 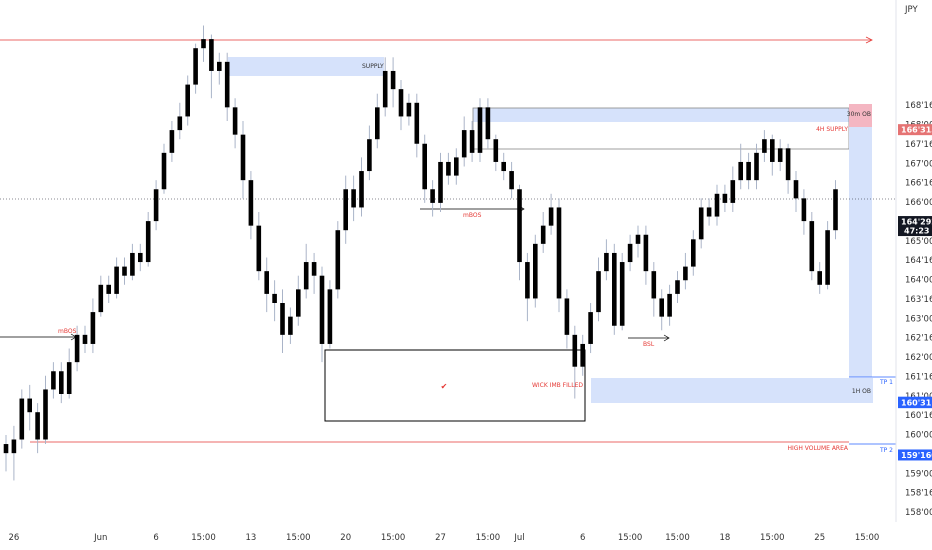 I want to click on y-tick-label: 162'160, so click(x=918, y=339).